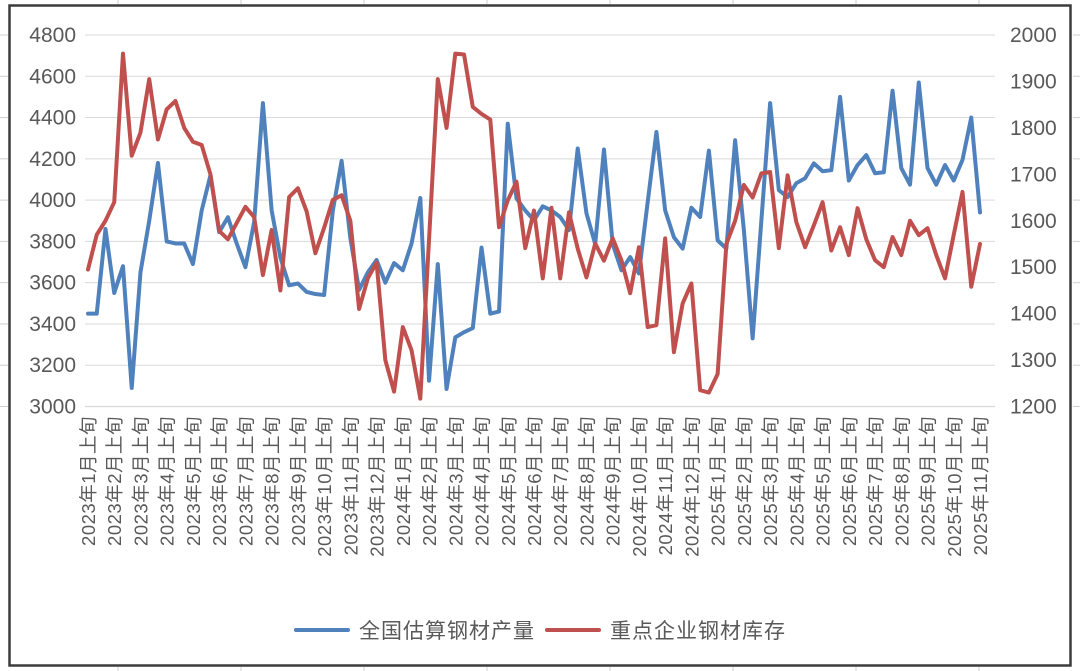 The height and width of the screenshot is (671, 1080). I want to click on x-axis-tick: 2025年6月上旬, so click(849, 481).